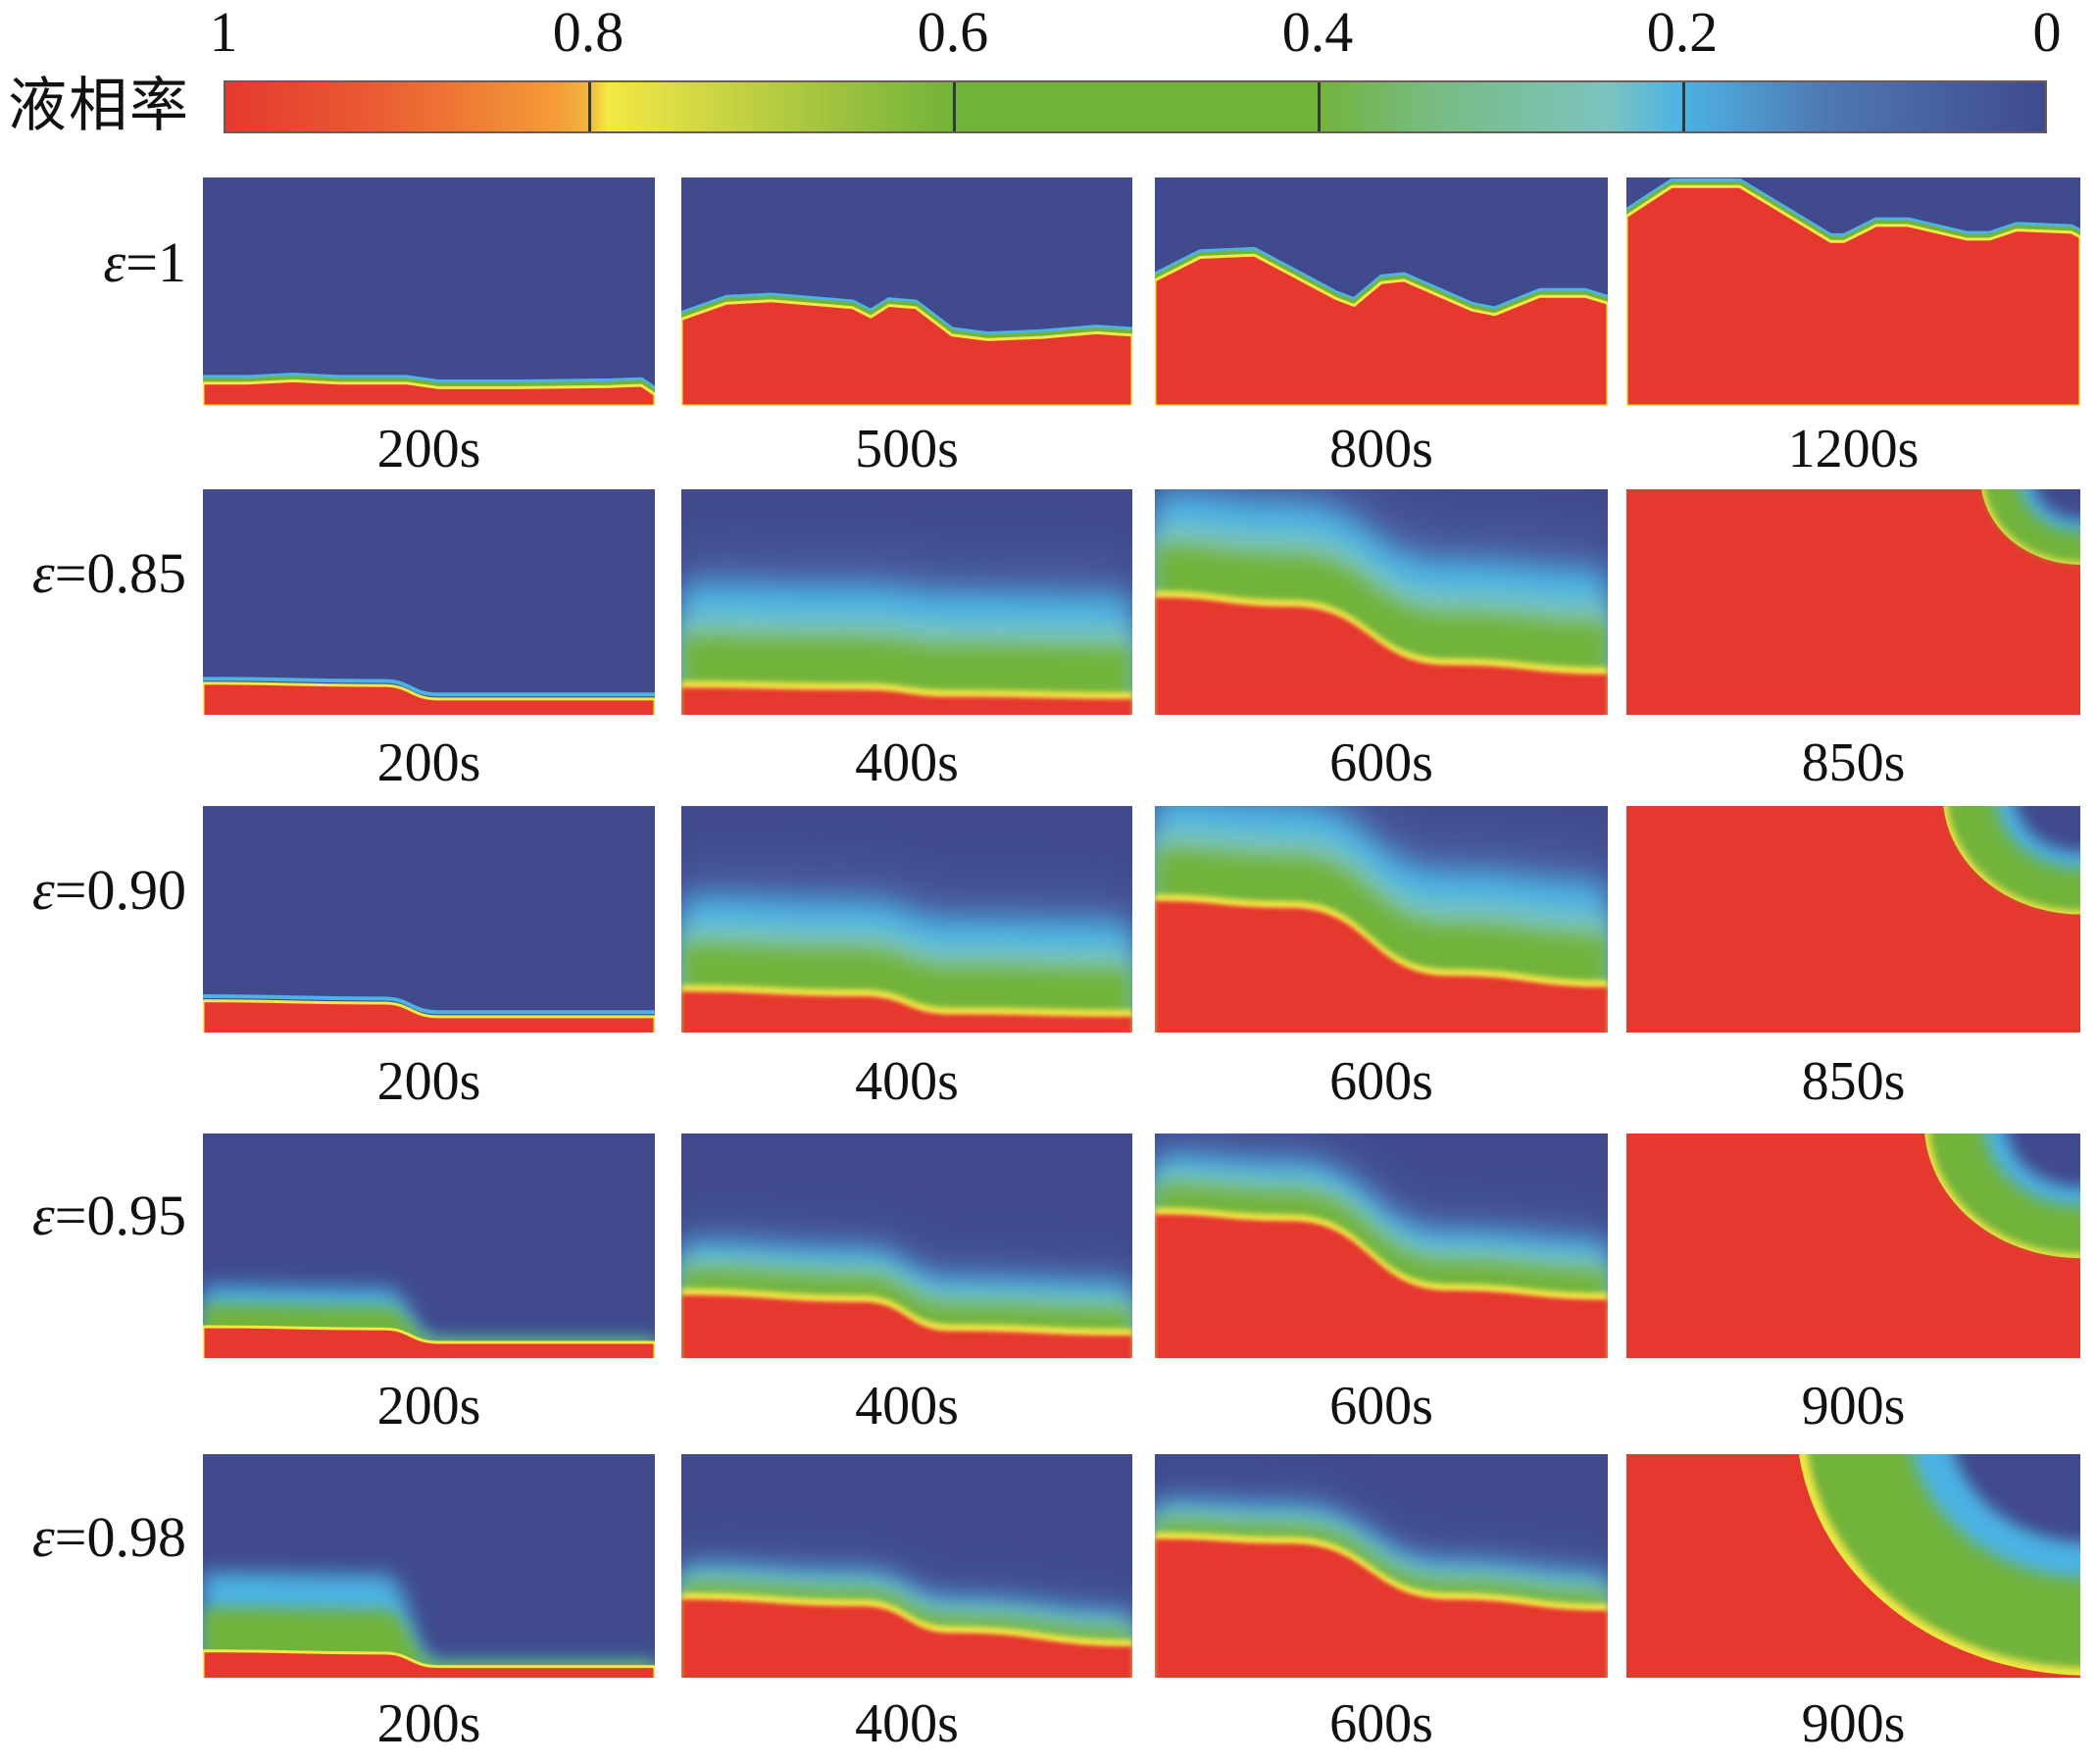  What do you see at coordinates (99, 106) in the screenshot?
I see `colorbar-title: 液相率` at bounding box center [99, 106].